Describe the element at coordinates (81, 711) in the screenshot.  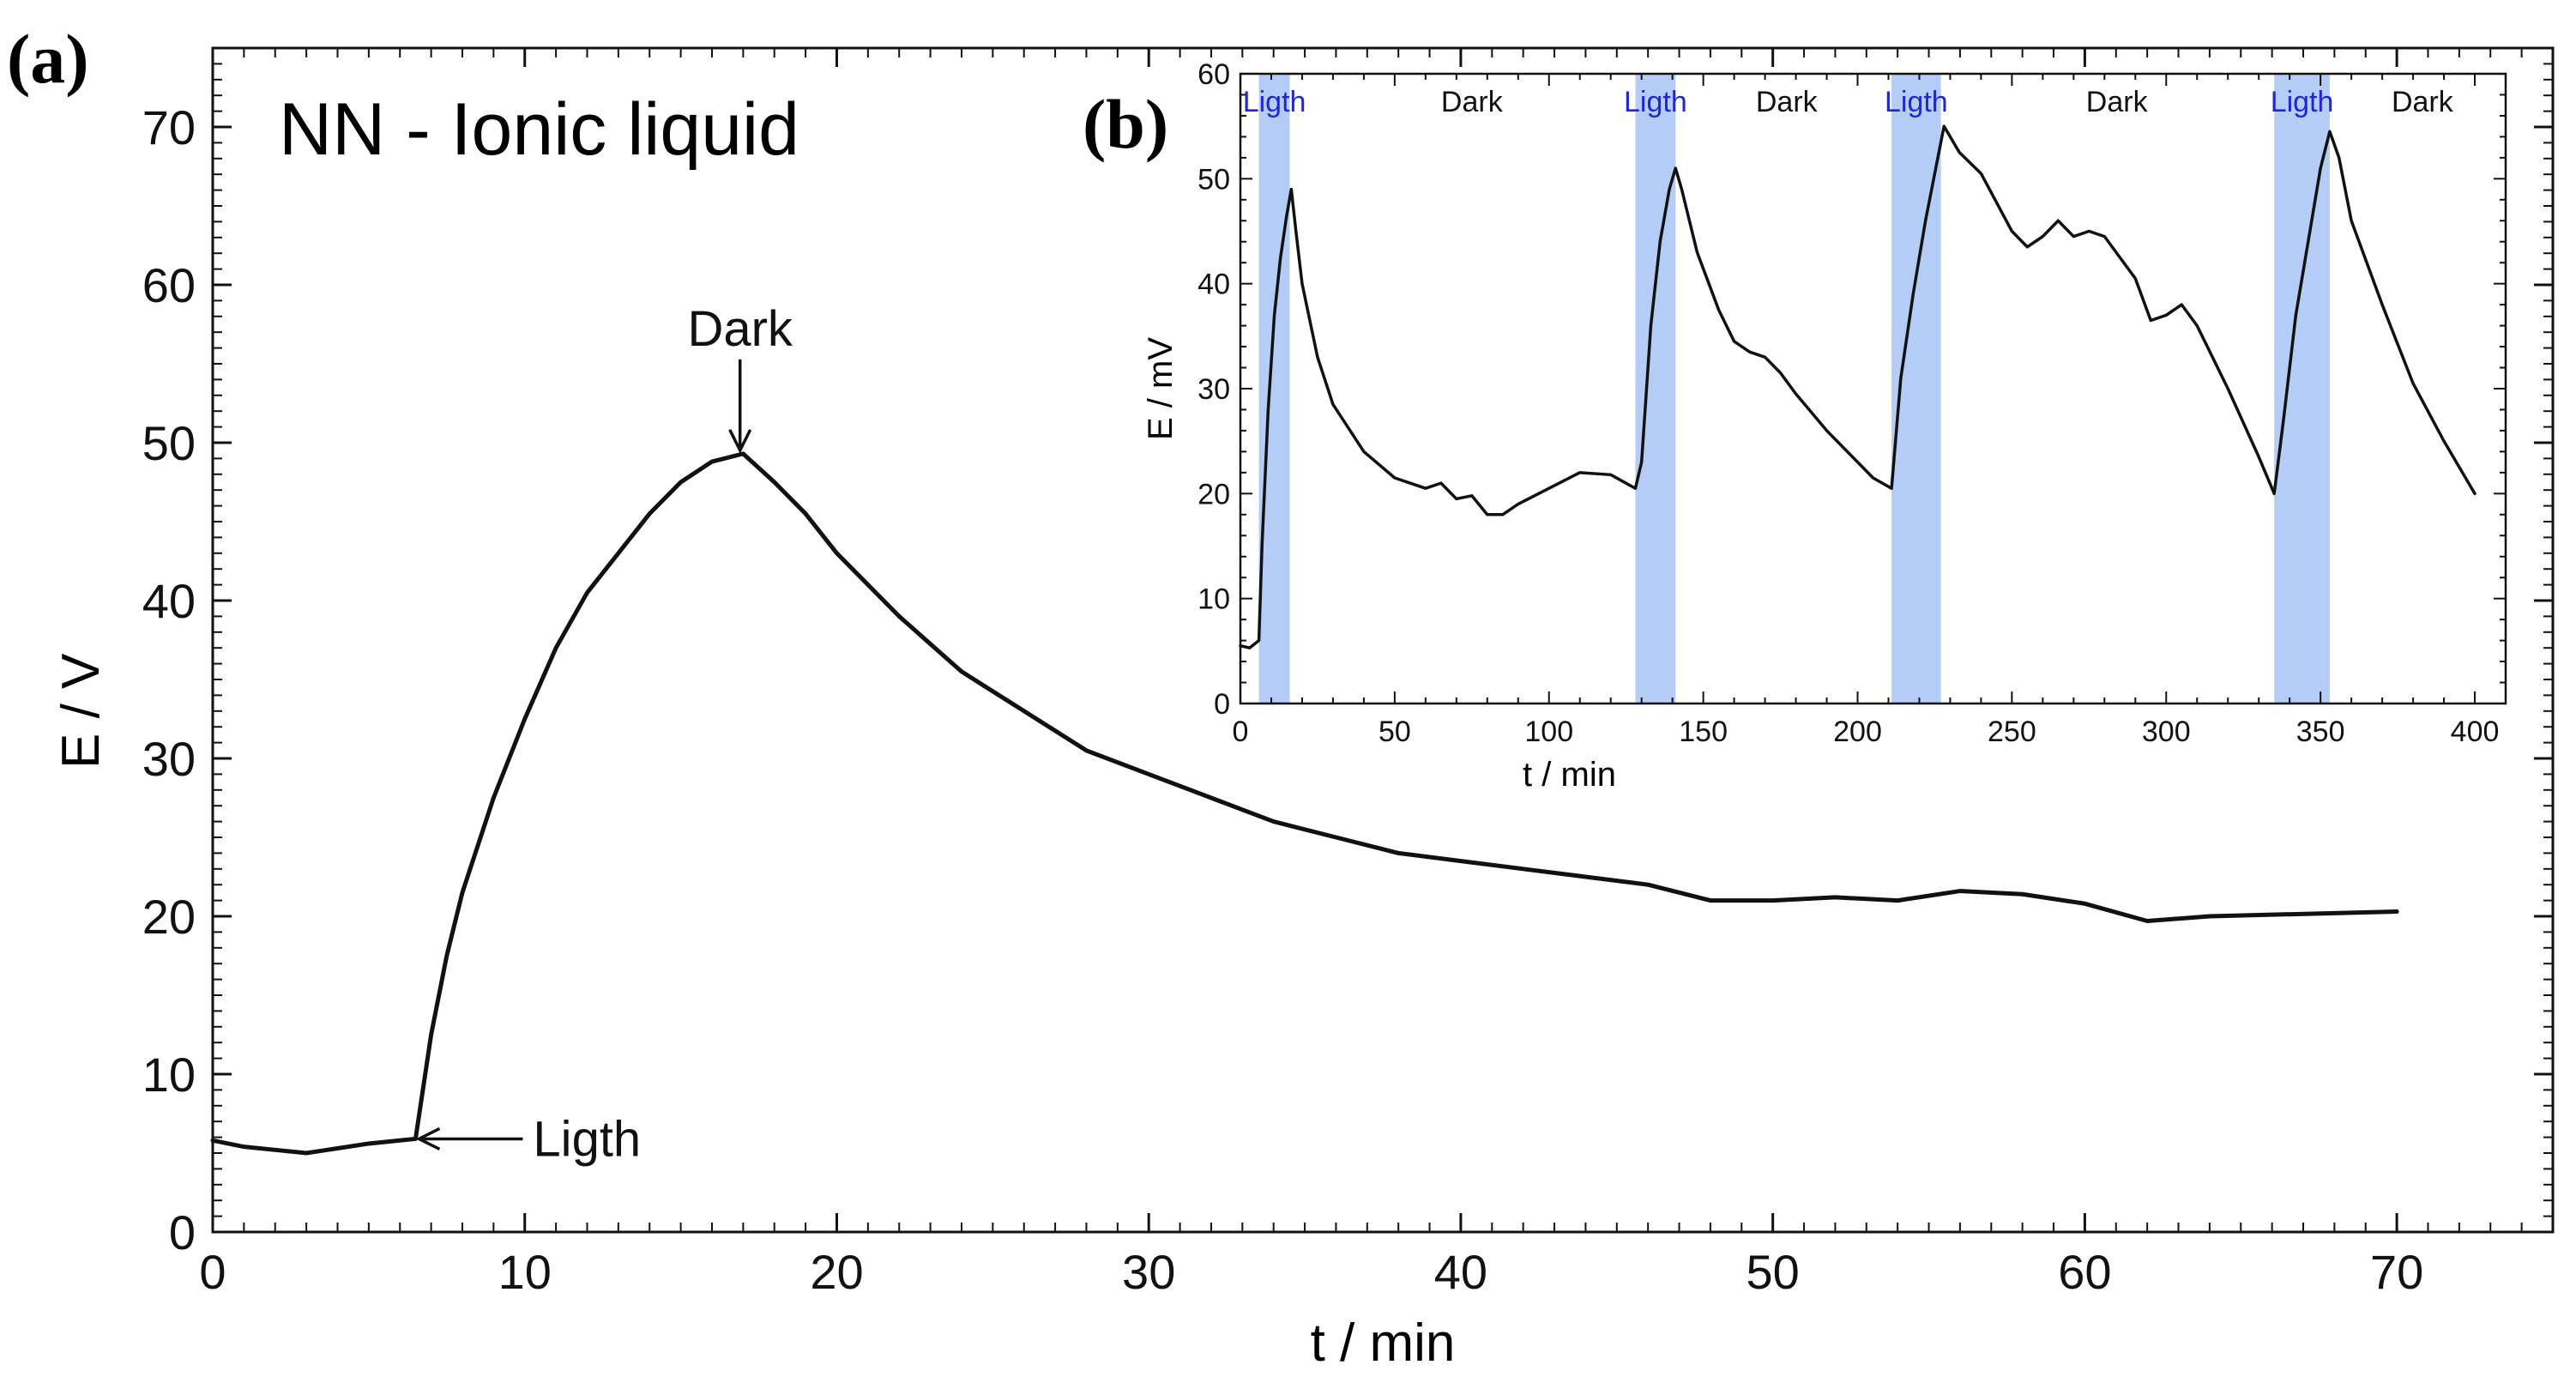
I see `panel-a-y-axis-label: E / V` at that location.